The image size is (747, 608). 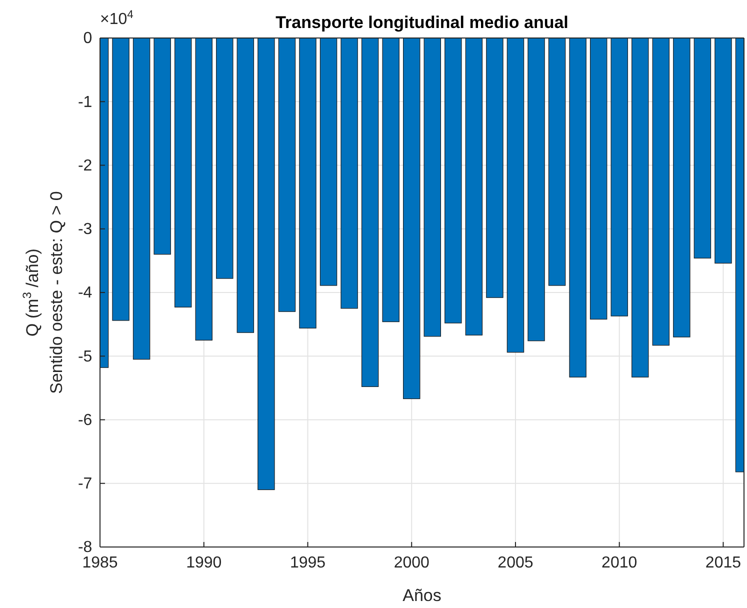 What do you see at coordinates (85, 420) in the screenshot?
I see `y-tick-label: -6` at bounding box center [85, 420].